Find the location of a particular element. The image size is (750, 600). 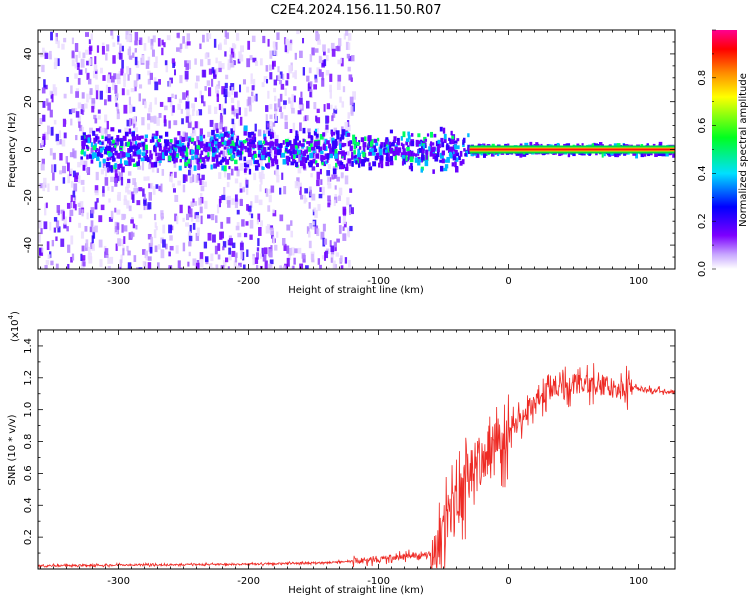

spectrogram-y-label: Frequency (Hz) is located at coordinates (12, 150).